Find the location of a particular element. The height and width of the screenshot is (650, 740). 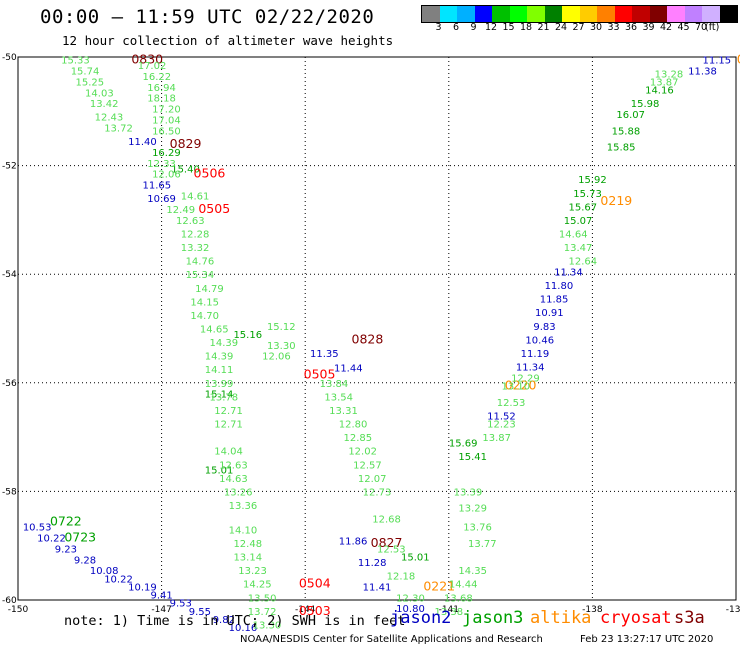

y-tick-label: -50 is located at coordinates (9, 58).